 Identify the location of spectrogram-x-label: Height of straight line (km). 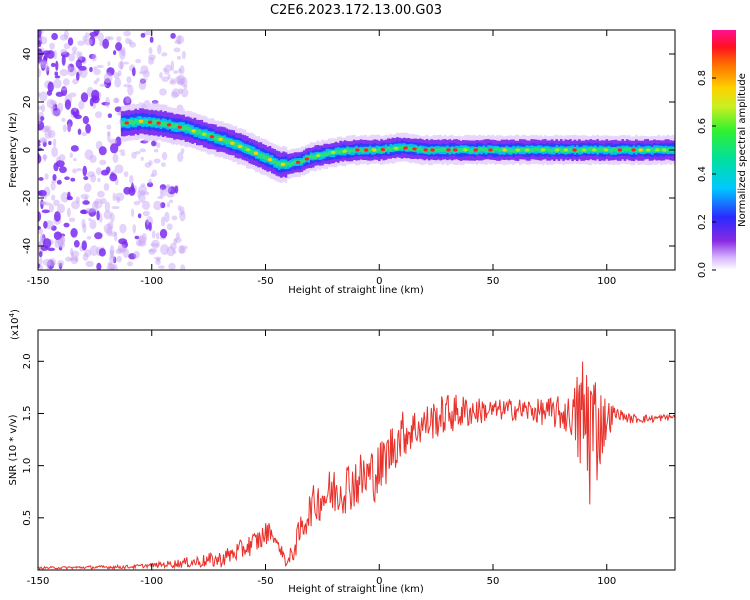
(356, 290).